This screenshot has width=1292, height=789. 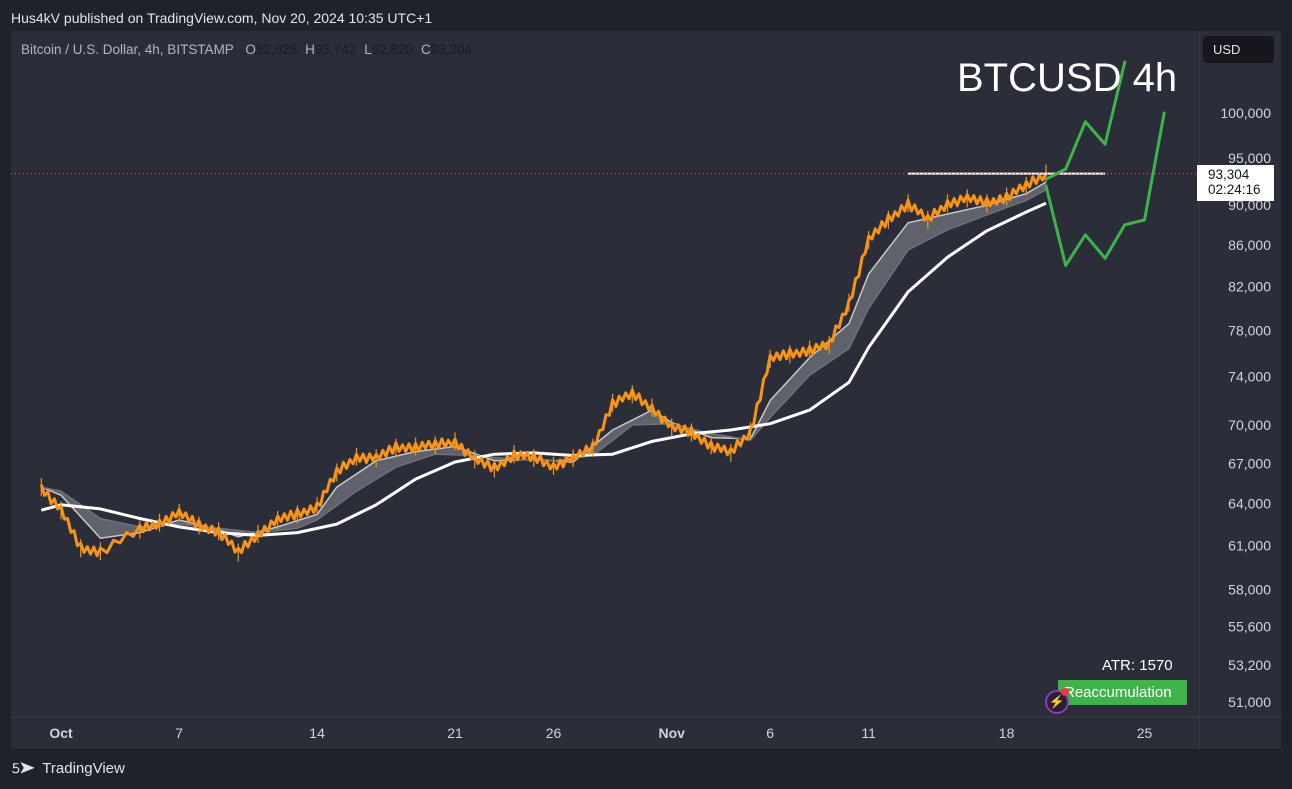 I want to click on x-tick-label: 7, so click(x=179, y=733).